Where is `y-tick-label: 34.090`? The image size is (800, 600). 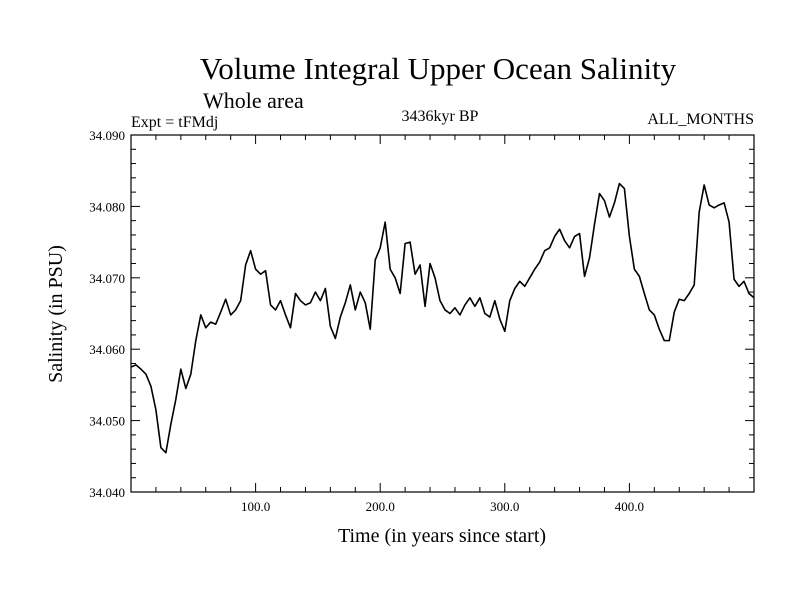
y-tick-label: 34.090 is located at coordinates (107, 135).